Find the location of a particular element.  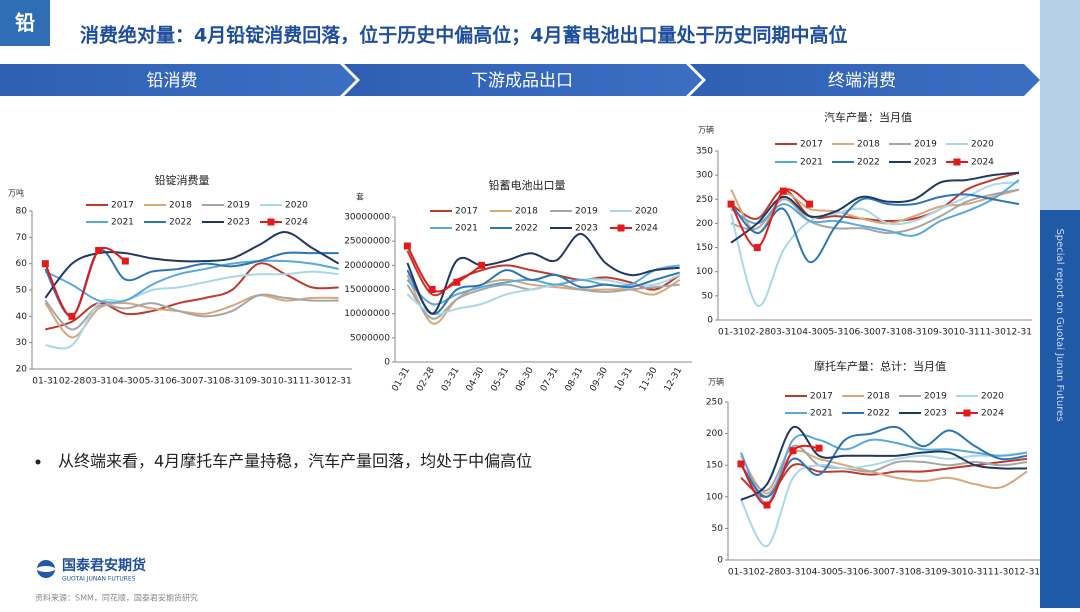

side-strip-dark is located at coordinates (1060, 409).